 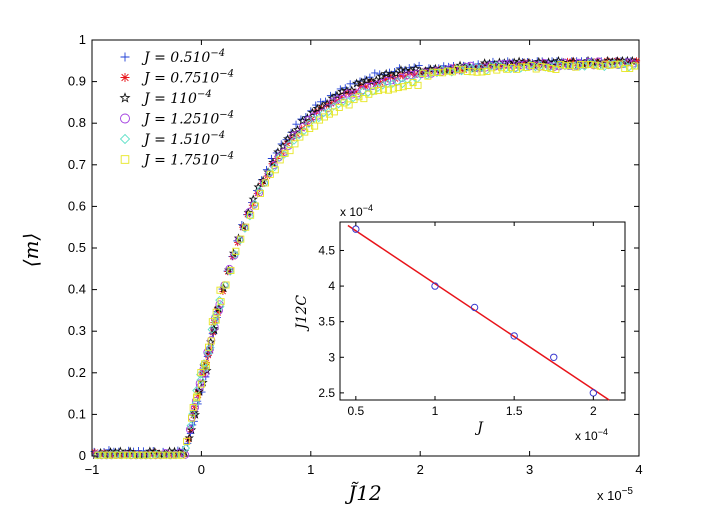 I want to click on inset-y-tick-label: 3.5, so click(x=326, y=322).